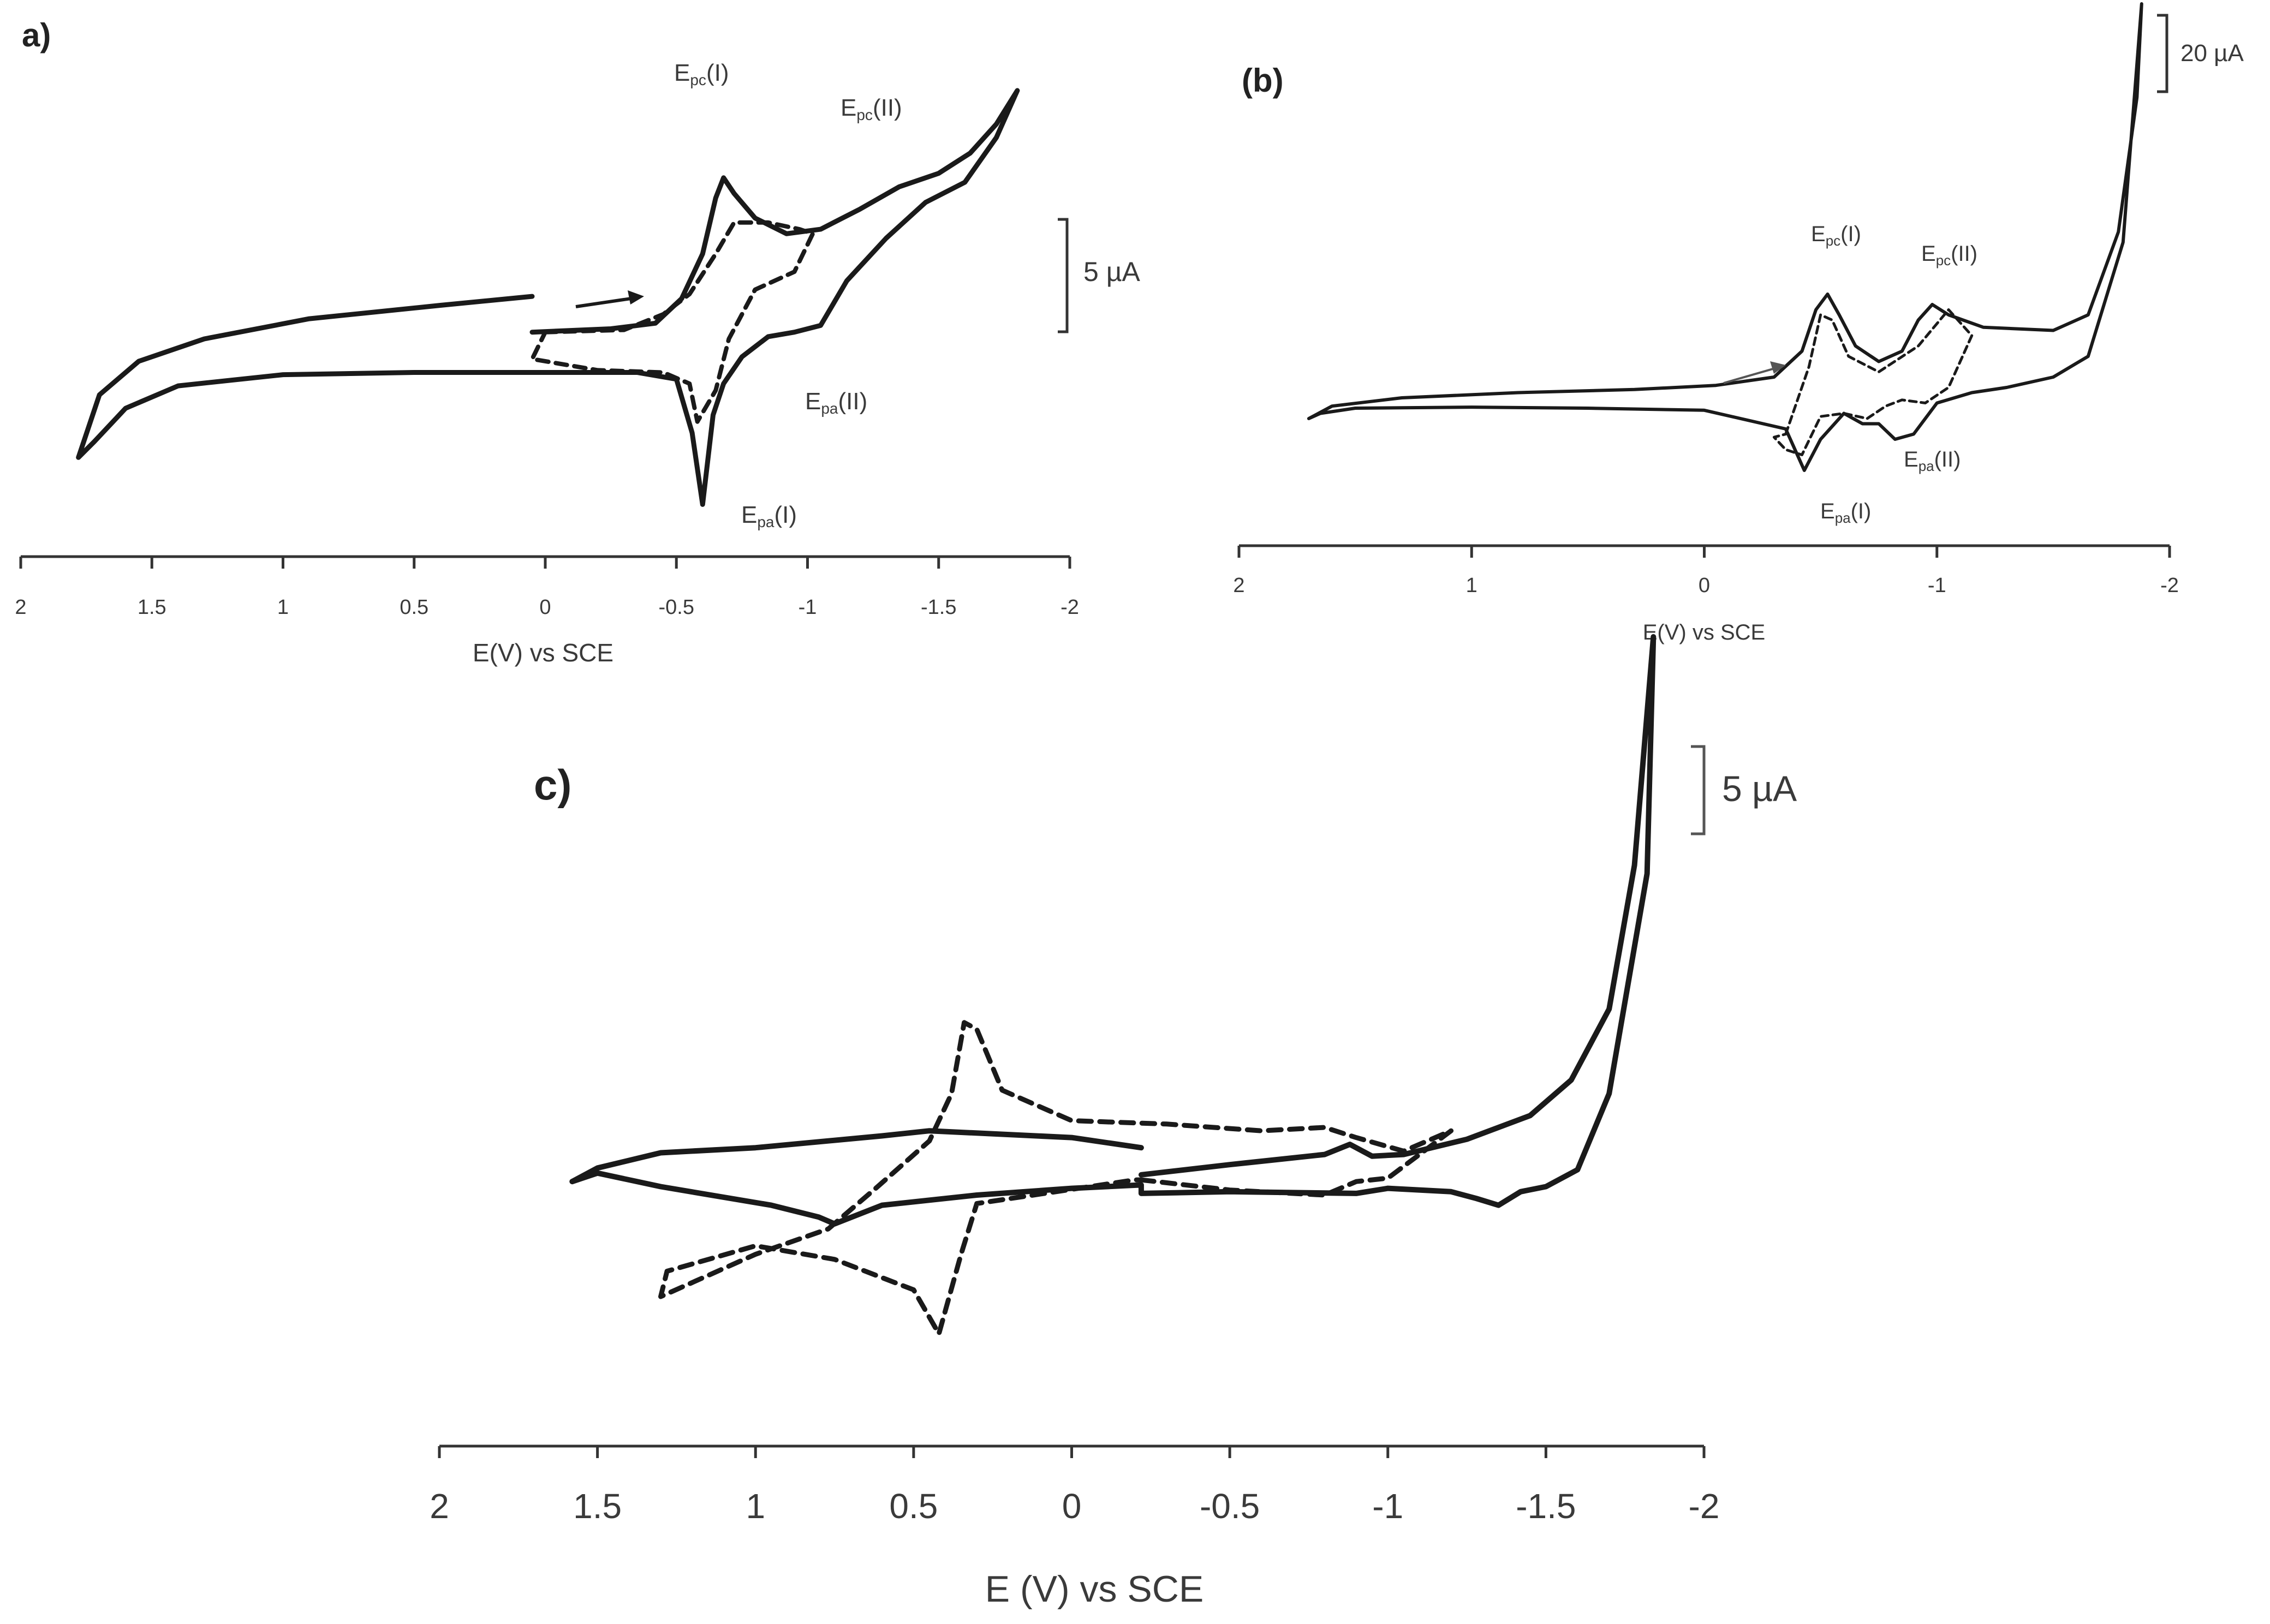  I want to click on peak-label-epa1-b: Epa(I), so click(1845, 512).